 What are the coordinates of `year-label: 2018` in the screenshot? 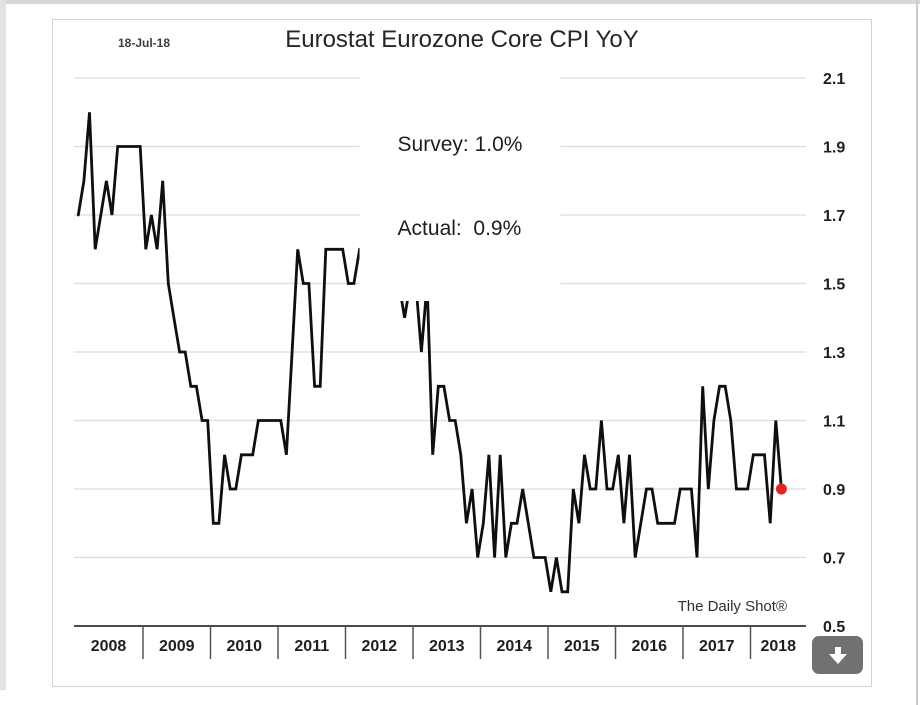 It's located at (778, 646).